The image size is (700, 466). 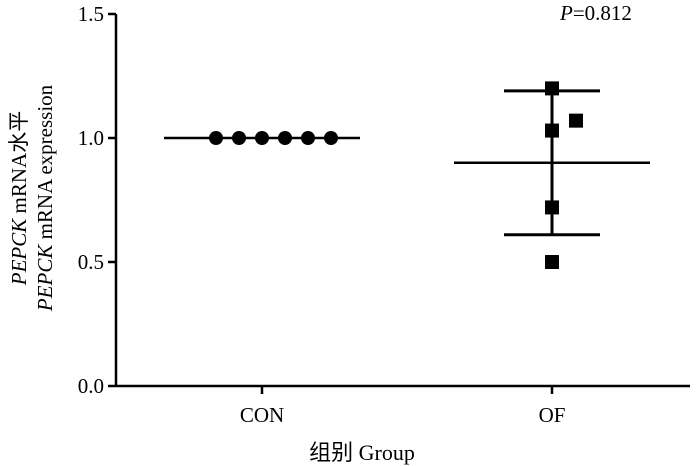 What do you see at coordinates (552, 415) in the screenshot?
I see `x-tick-label: OF` at bounding box center [552, 415].